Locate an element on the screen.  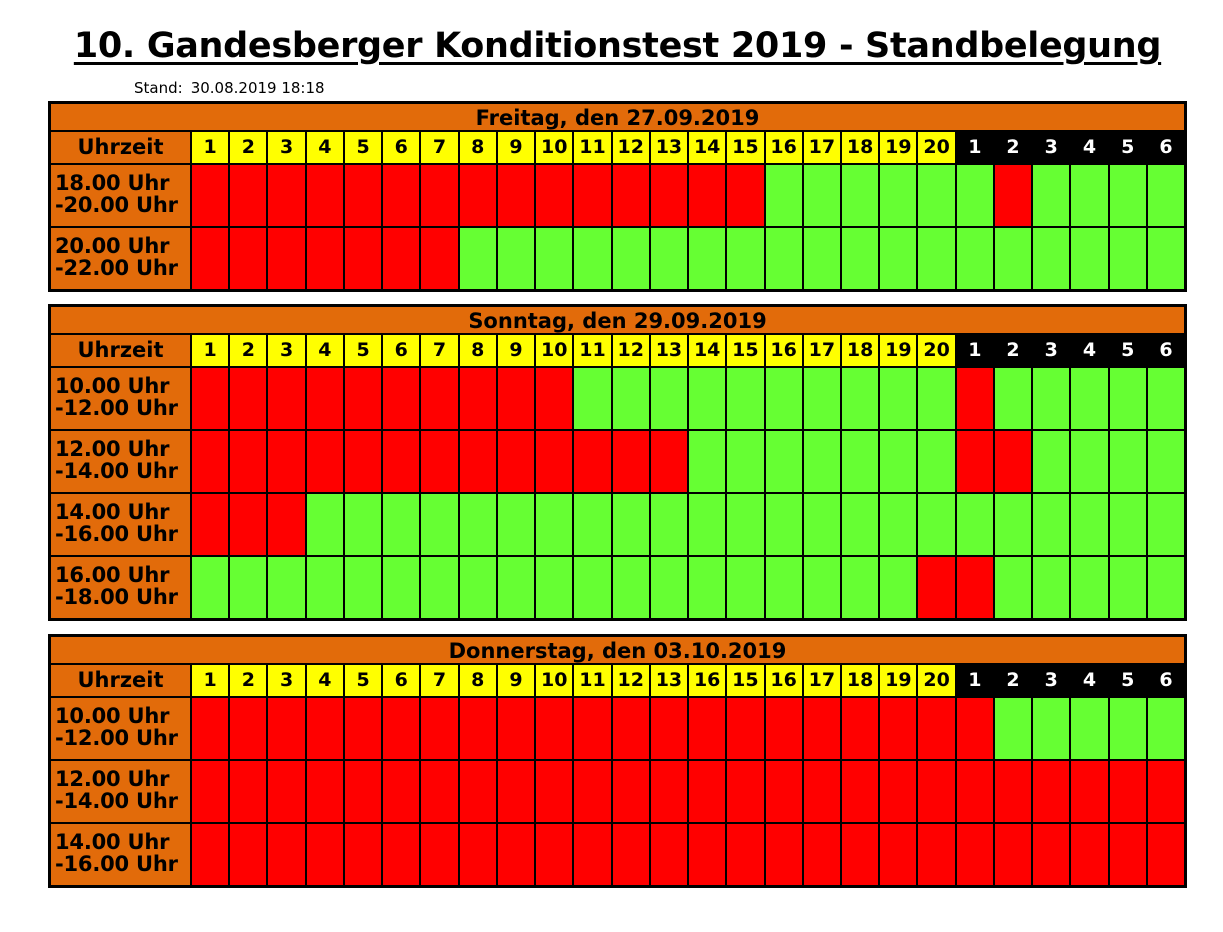
time-slot-row: 18.00 Uhr -20.00 Uhr is located at coordinates (618, 196).